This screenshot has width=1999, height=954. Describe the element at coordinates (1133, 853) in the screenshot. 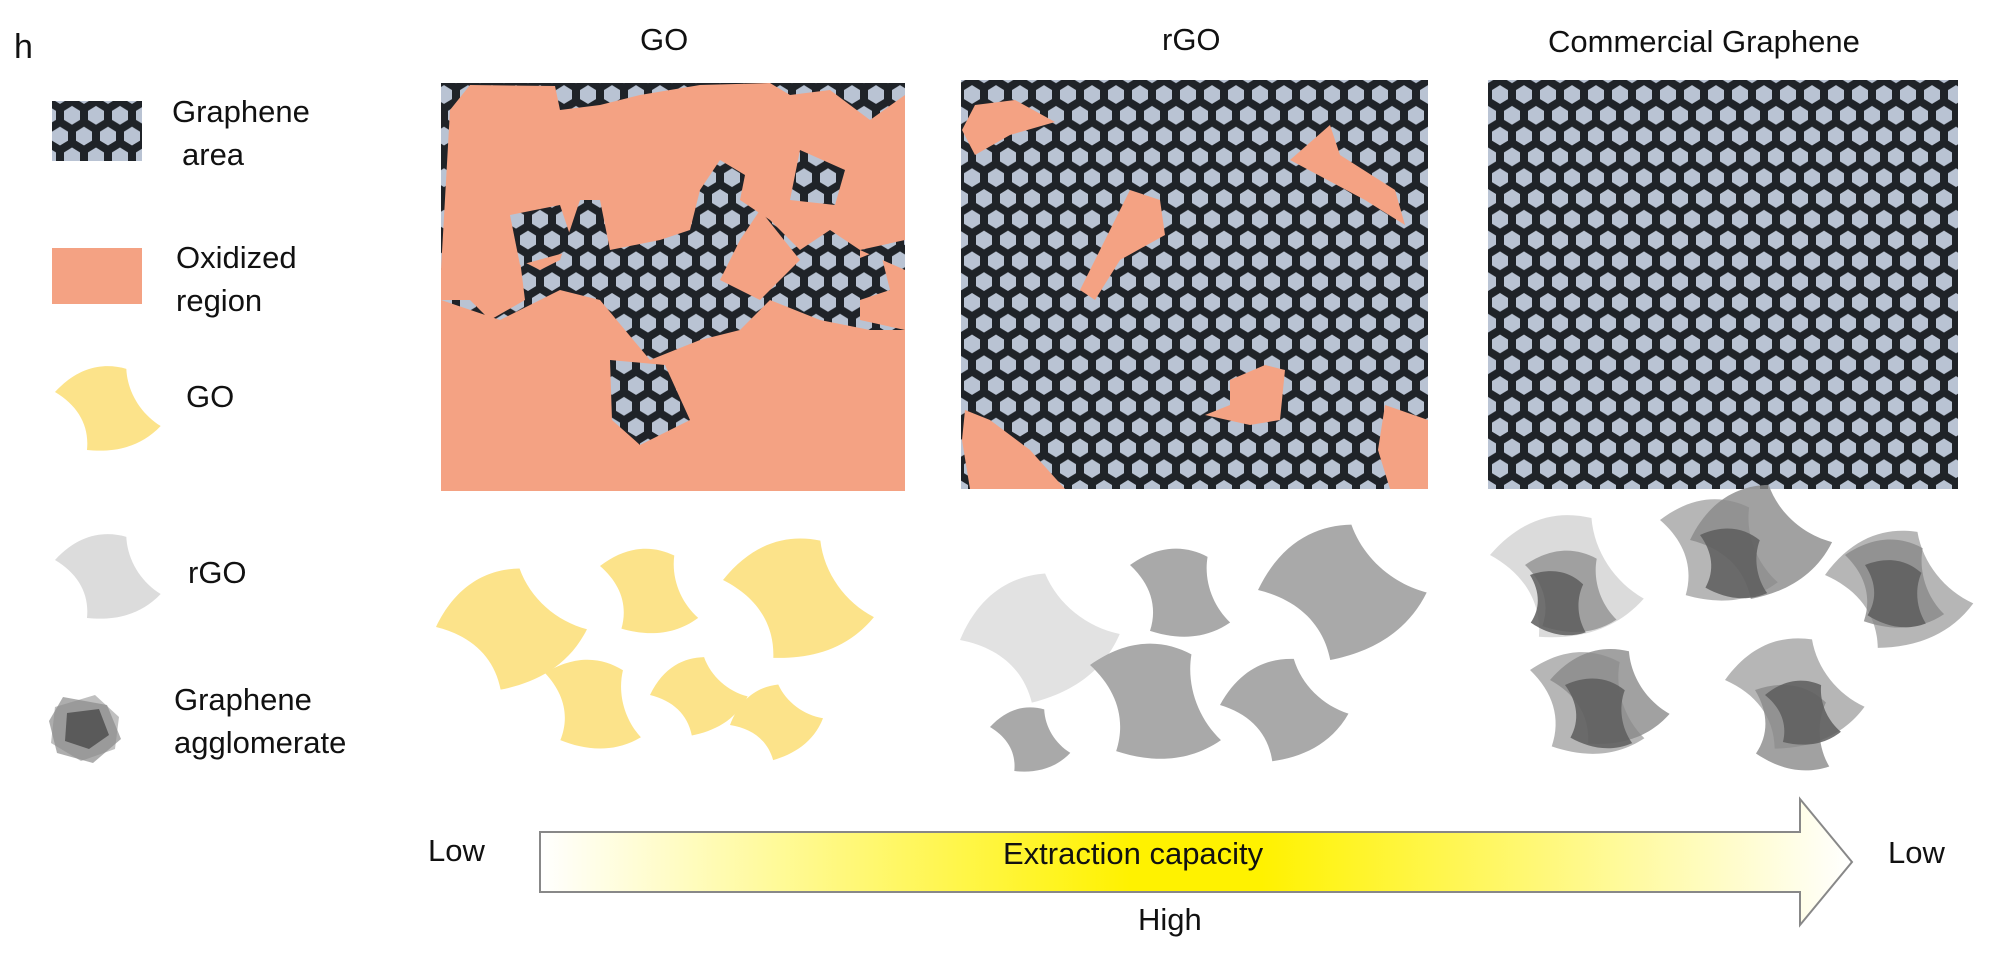

I see `arrow-label: Extraction capacity` at that location.